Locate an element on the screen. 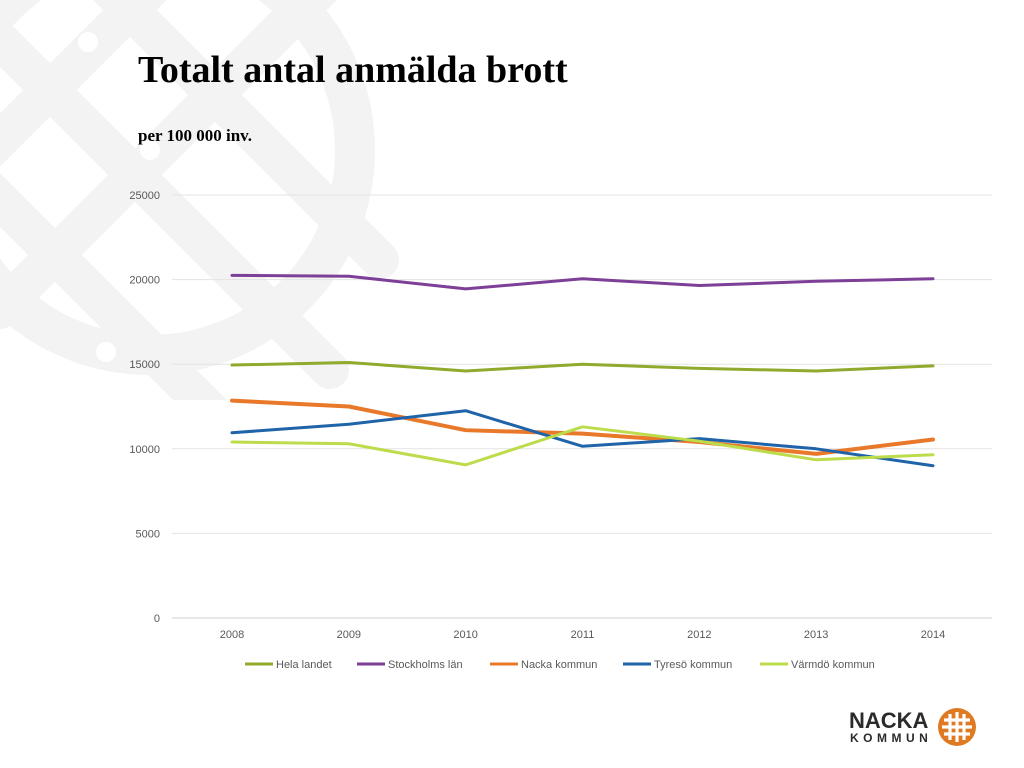  y-tick-label: 0 is located at coordinates (157, 619).